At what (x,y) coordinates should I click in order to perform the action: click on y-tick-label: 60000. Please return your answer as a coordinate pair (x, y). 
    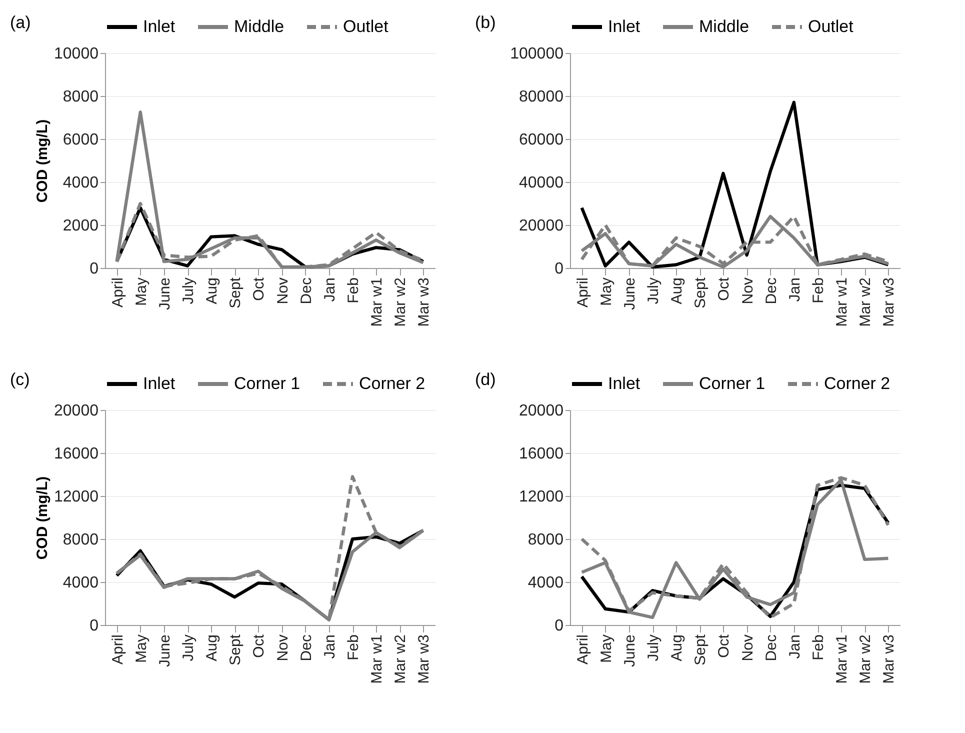
    Looking at the image, I should click on (541, 140).